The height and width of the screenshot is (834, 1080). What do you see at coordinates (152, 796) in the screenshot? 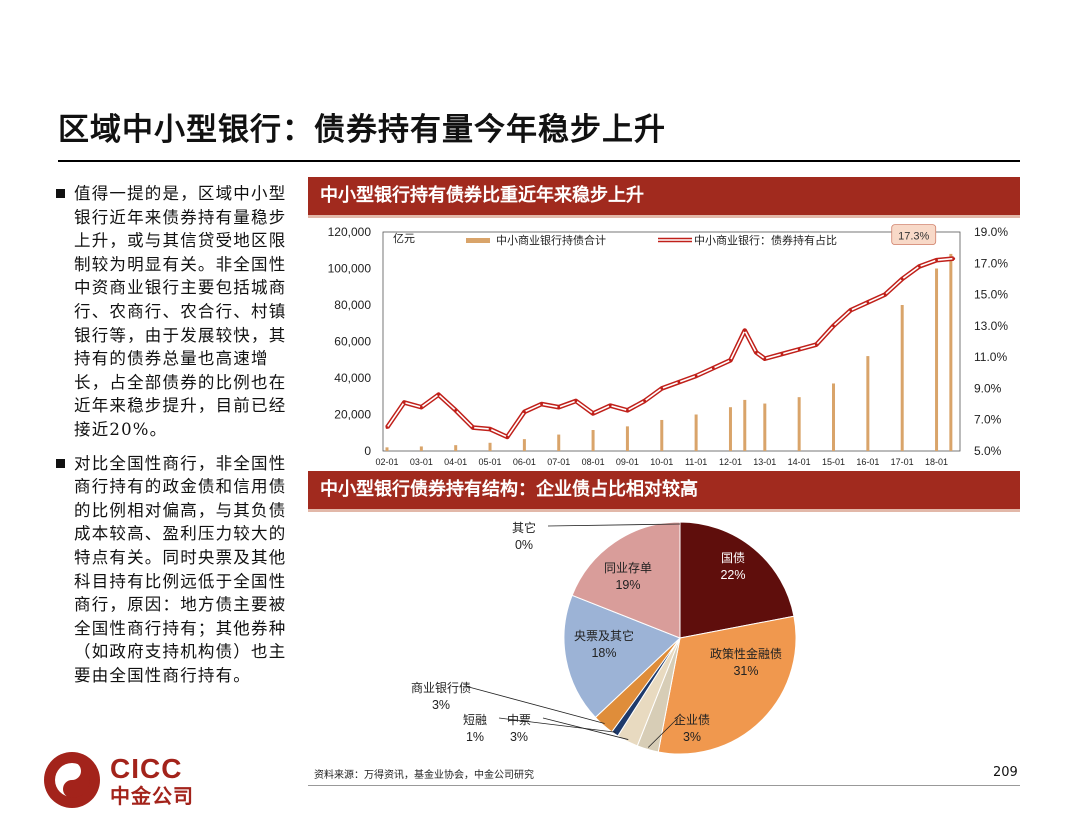
I see `logo-text-cn: 中金公司` at bounding box center [152, 796].